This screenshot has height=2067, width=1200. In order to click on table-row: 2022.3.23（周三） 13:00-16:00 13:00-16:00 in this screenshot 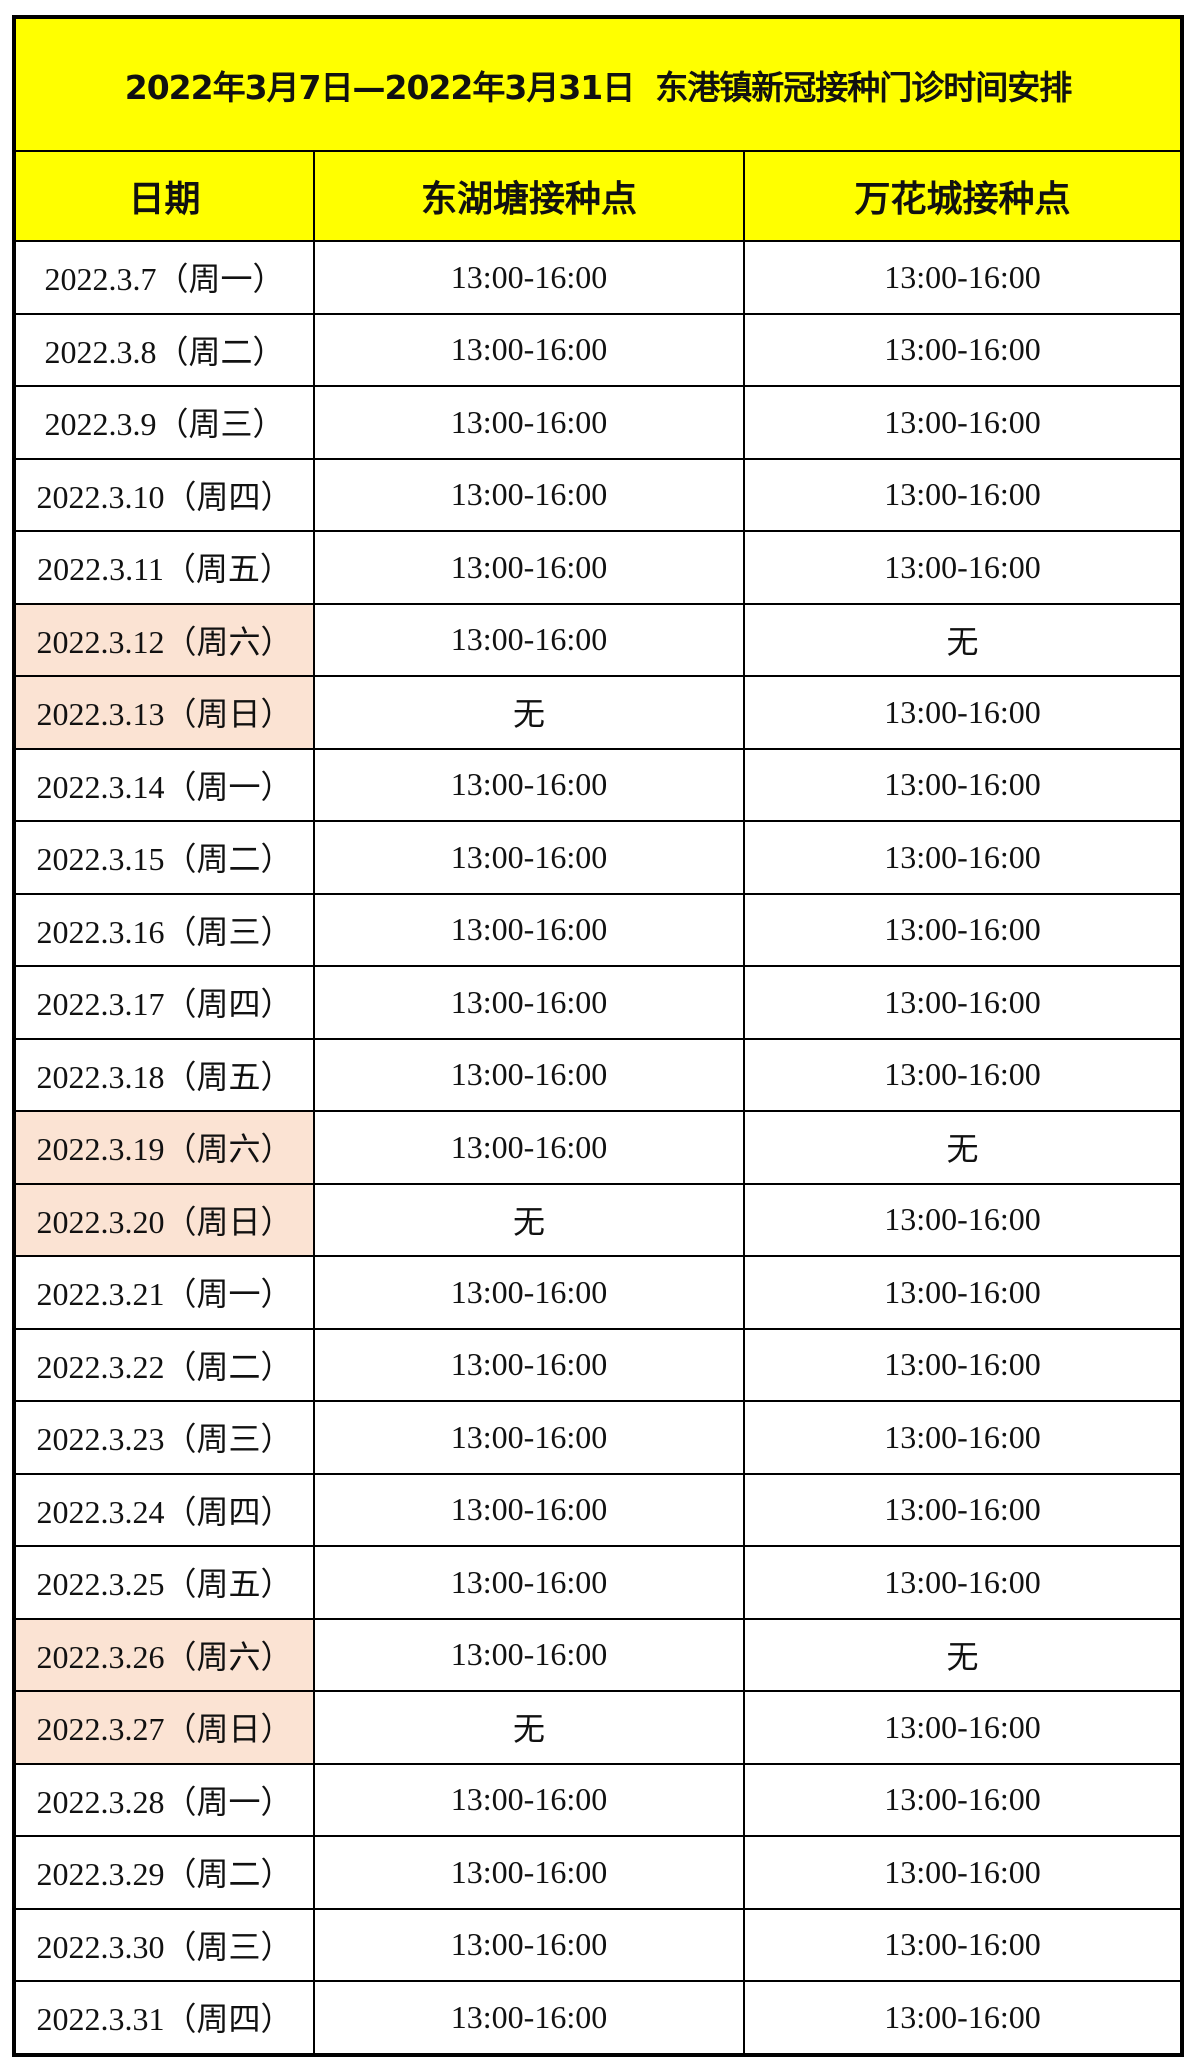, I will do `click(598, 1437)`.